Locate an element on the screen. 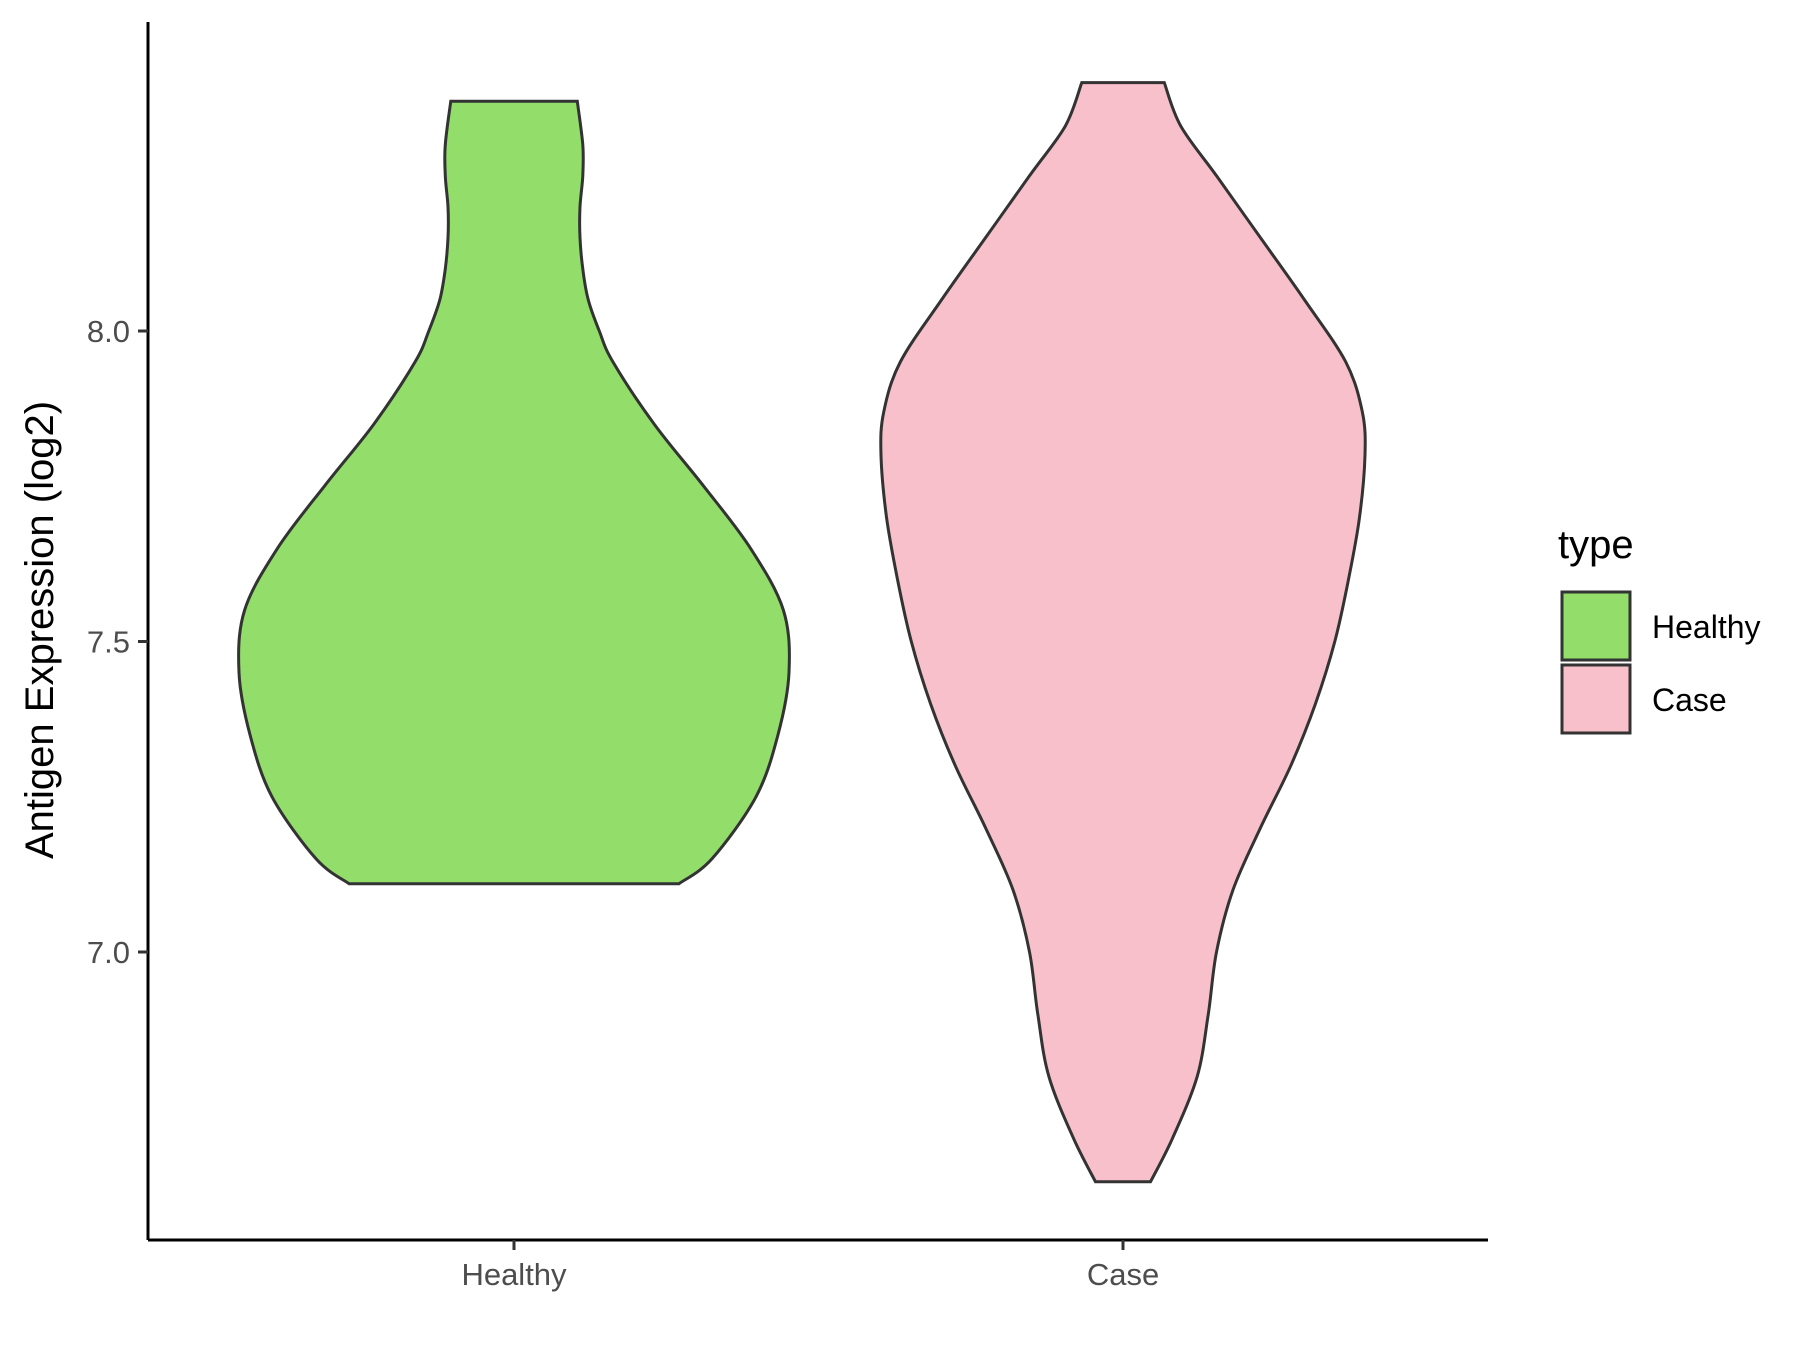  y-tick-label: 8.0 is located at coordinates (108, 331).